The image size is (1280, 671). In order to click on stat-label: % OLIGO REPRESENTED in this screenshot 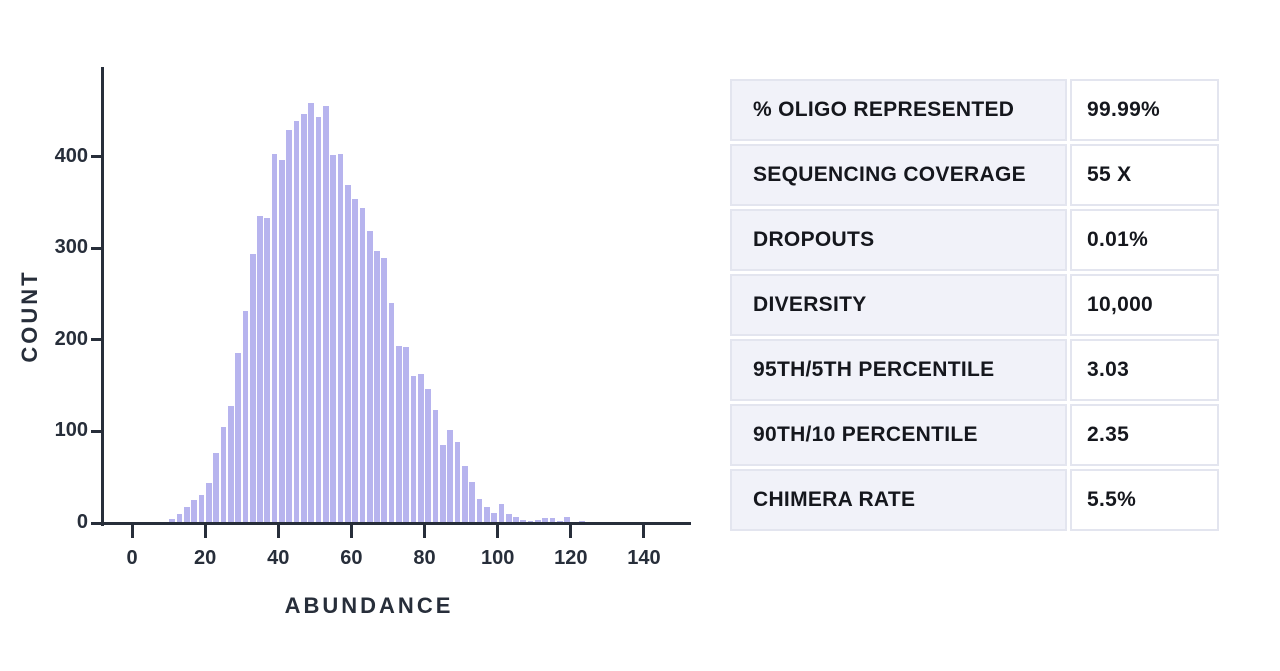, I will do `click(898, 110)`.